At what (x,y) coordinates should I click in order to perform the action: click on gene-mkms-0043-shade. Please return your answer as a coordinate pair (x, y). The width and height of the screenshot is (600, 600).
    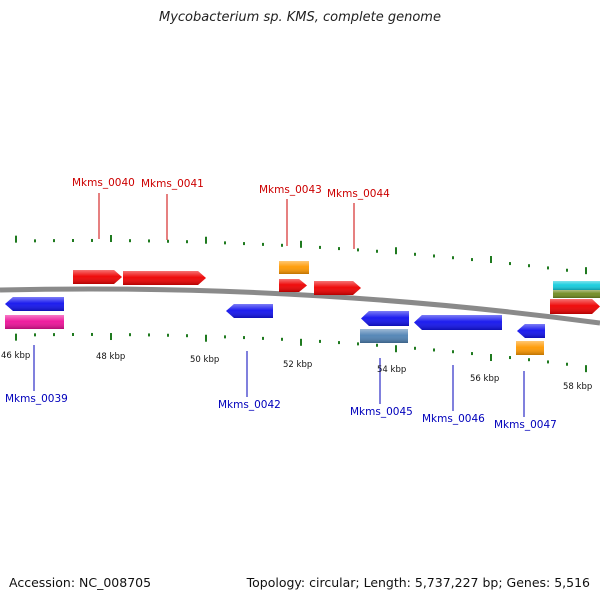
    Looking at the image, I should click on (293, 285).